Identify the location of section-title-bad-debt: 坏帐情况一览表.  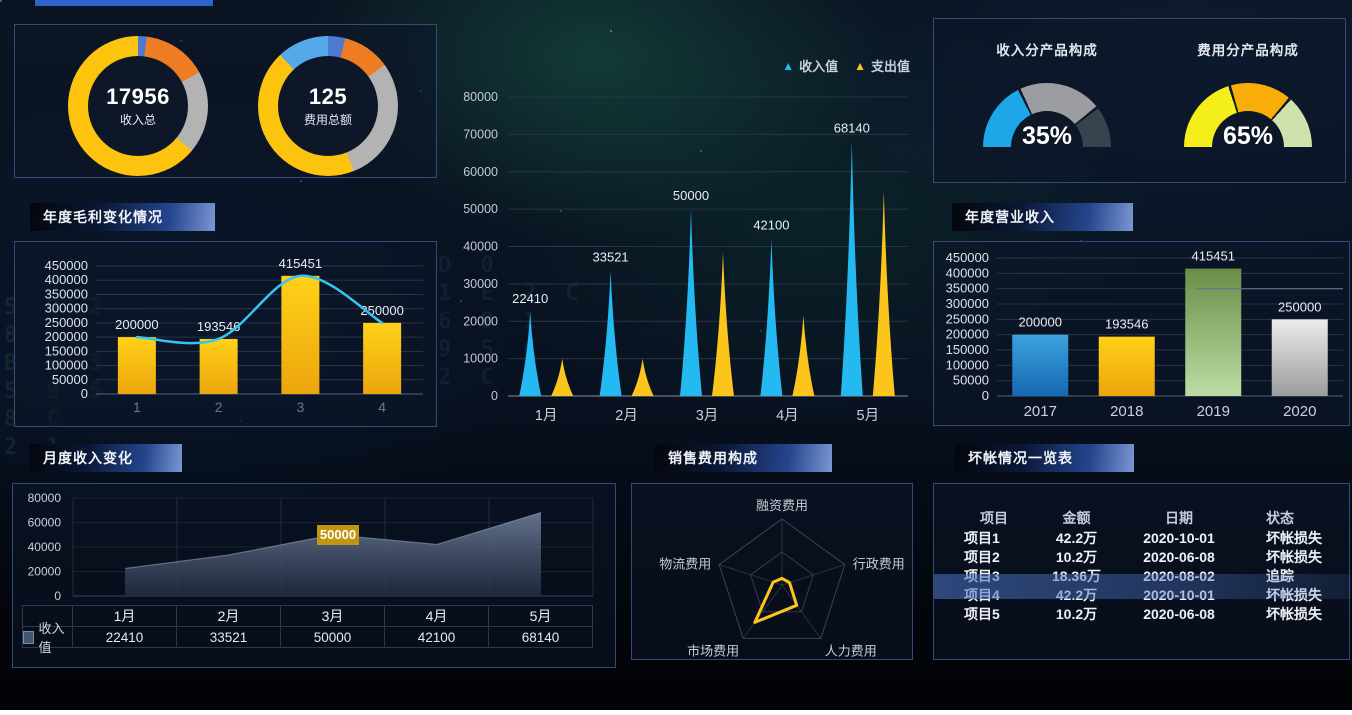
(1044, 458).